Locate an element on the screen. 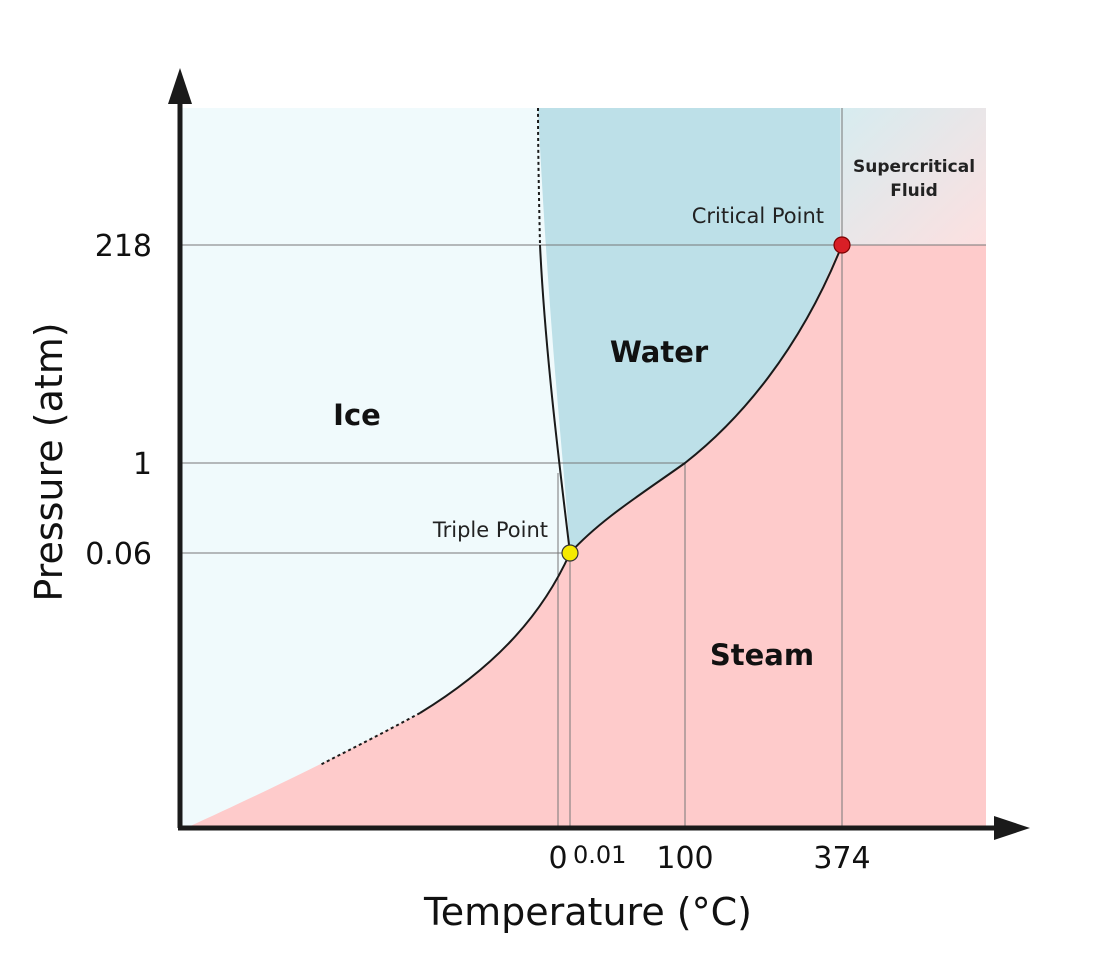 Image resolution: width=1102 pixels, height=958 pixels. y-tick-0-06: 0.06 is located at coordinates (118, 554).